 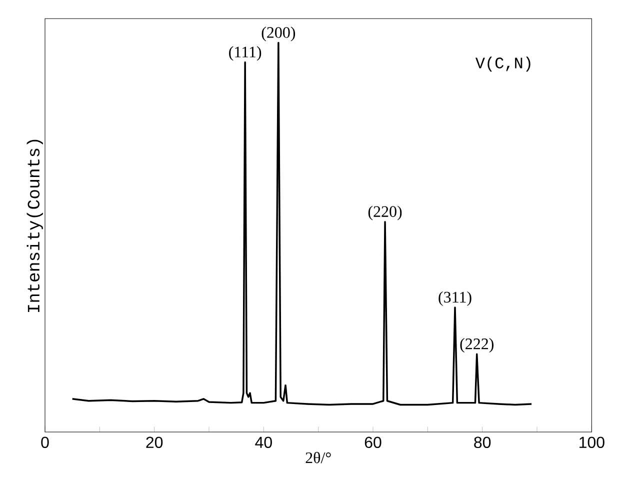 I want to click on annotation: (220), so click(x=385, y=213).